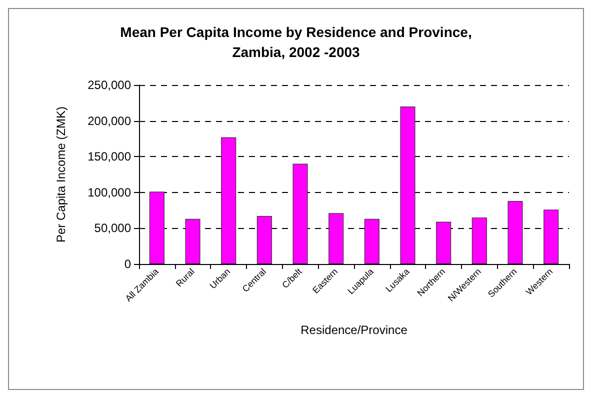 The height and width of the screenshot is (400, 594). I want to click on y-tick-label: 250,000, so click(110, 85).